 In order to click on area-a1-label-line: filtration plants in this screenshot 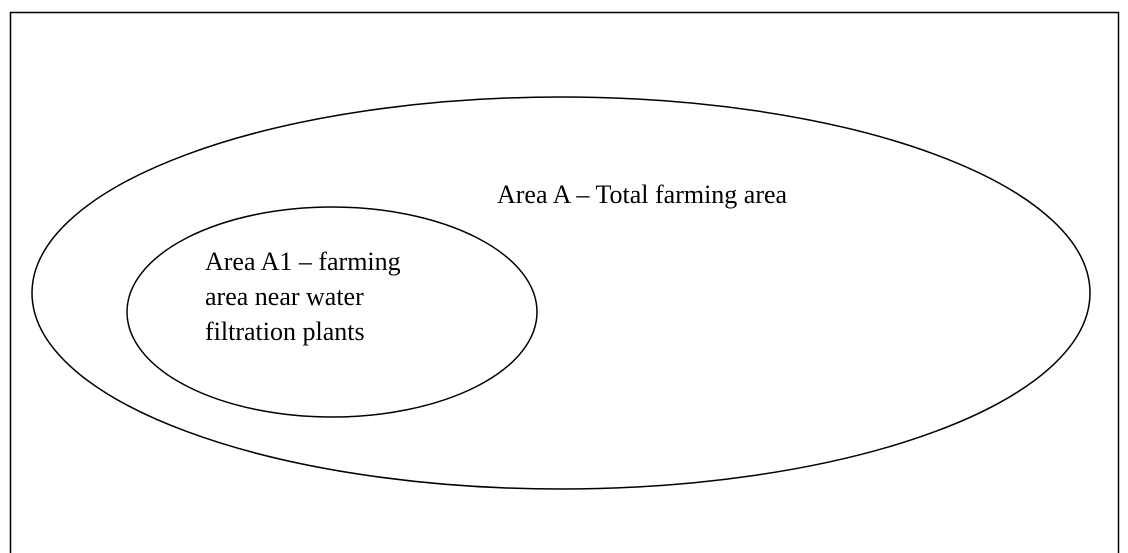, I will do `click(285, 331)`.